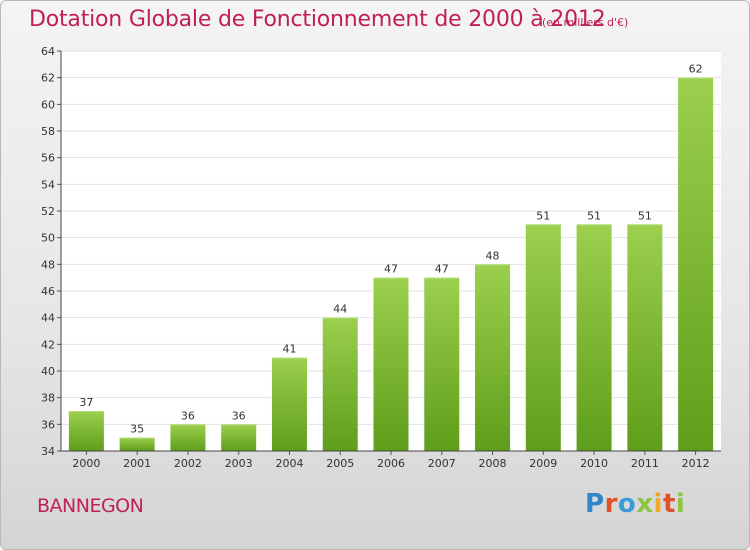  What do you see at coordinates (86, 463) in the screenshot?
I see `x-tick-label: 2000` at bounding box center [86, 463].